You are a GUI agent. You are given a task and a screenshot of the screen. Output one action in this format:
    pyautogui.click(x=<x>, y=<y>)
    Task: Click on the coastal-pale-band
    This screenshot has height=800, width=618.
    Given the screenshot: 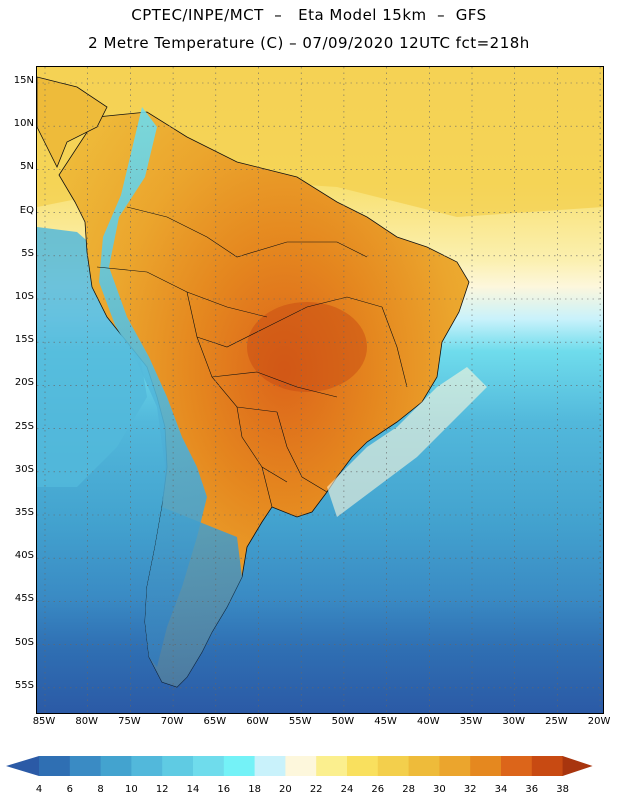 What is the action you would take?
    pyautogui.click(x=407, y=442)
    